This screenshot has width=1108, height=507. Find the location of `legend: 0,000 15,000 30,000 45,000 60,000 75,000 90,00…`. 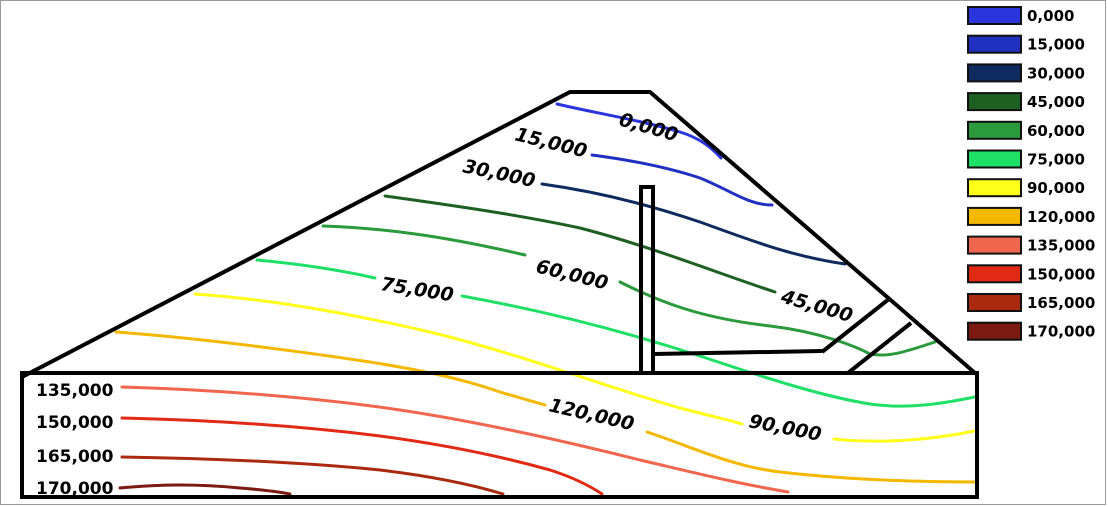

legend: 0,000 15,000 30,000 45,000 60,000 75,000 90,00… is located at coordinates (1031, 173).